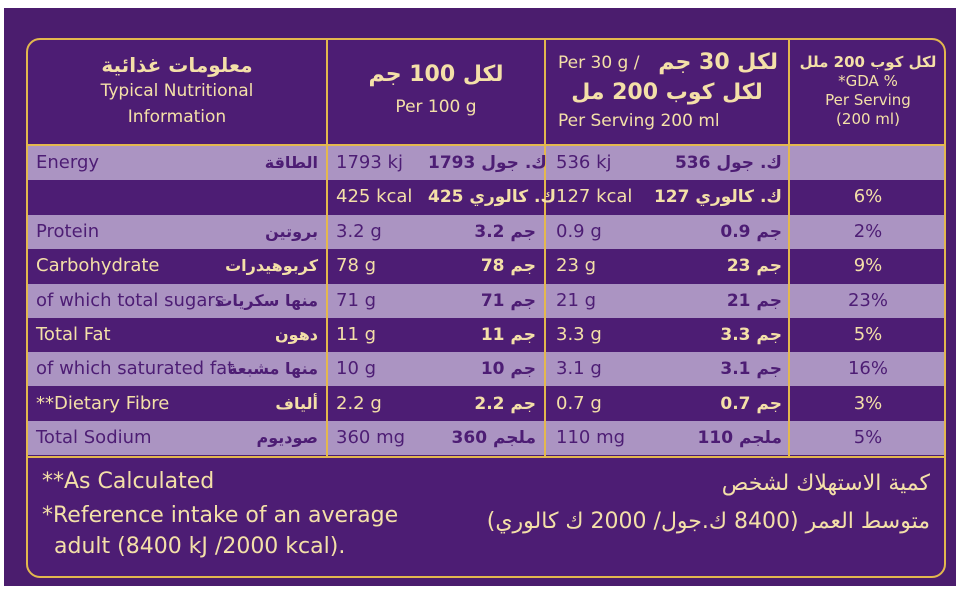  Describe the element at coordinates (576, 300) in the screenshot. I see `serving-value-en: 21 g` at that location.